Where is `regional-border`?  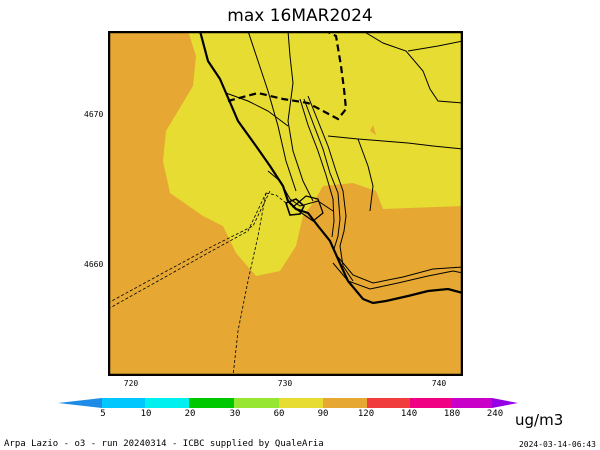
regional-border is located at coordinates (287, 76).